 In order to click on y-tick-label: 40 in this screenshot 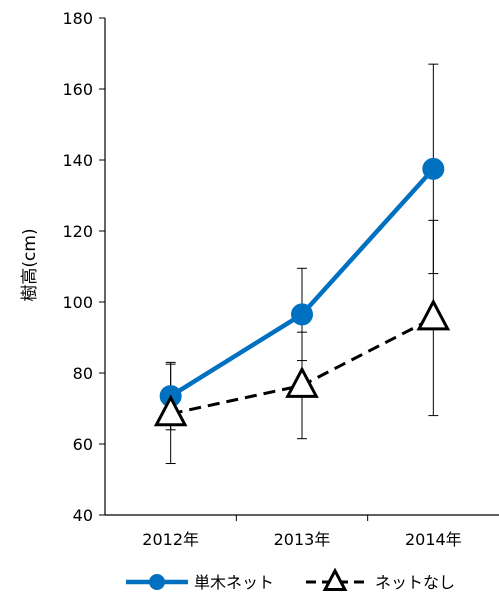, I will do `click(83, 515)`.